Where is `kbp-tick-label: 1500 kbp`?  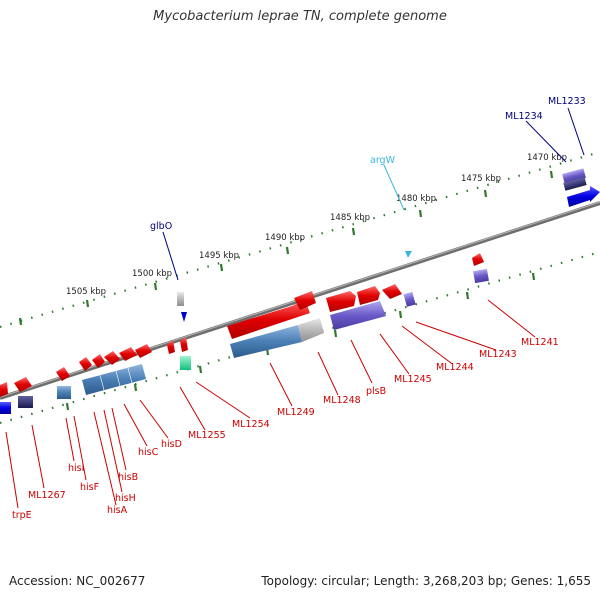 kbp-tick-label: 1500 kbp is located at coordinates (152, 274).